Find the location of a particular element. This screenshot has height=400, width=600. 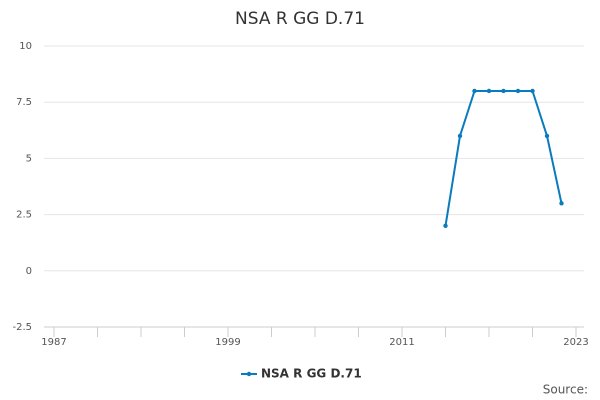

legend-marker is located at coordinates (249, 374).